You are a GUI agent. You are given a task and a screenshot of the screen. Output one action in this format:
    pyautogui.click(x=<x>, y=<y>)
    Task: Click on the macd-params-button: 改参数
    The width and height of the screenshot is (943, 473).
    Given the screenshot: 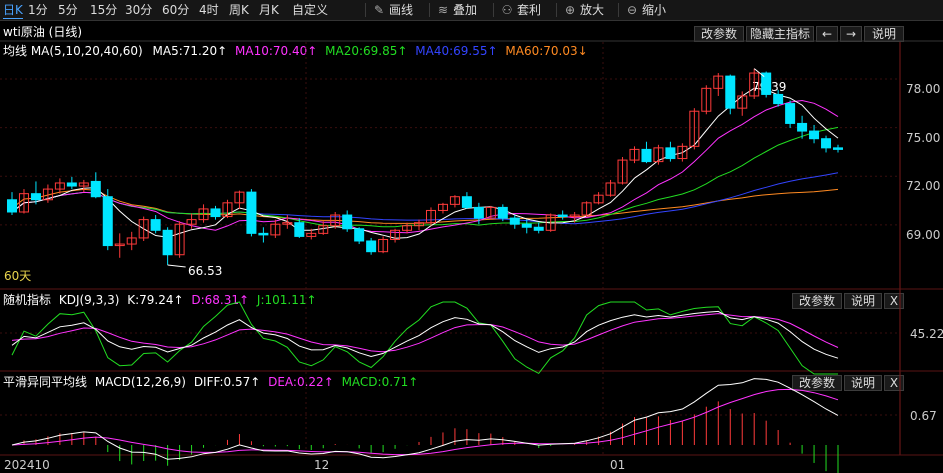 What is the action you would take?
    pyautogui.click(x=817, y=383)
    